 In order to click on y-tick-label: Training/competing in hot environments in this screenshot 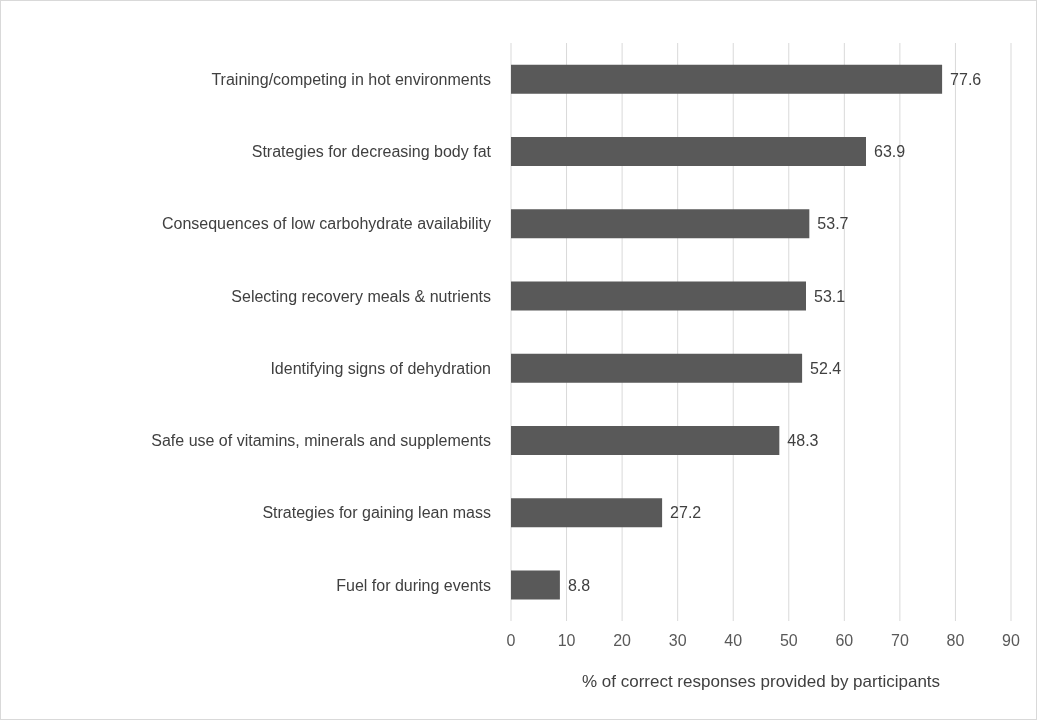, I will do `click(351, 79)`.